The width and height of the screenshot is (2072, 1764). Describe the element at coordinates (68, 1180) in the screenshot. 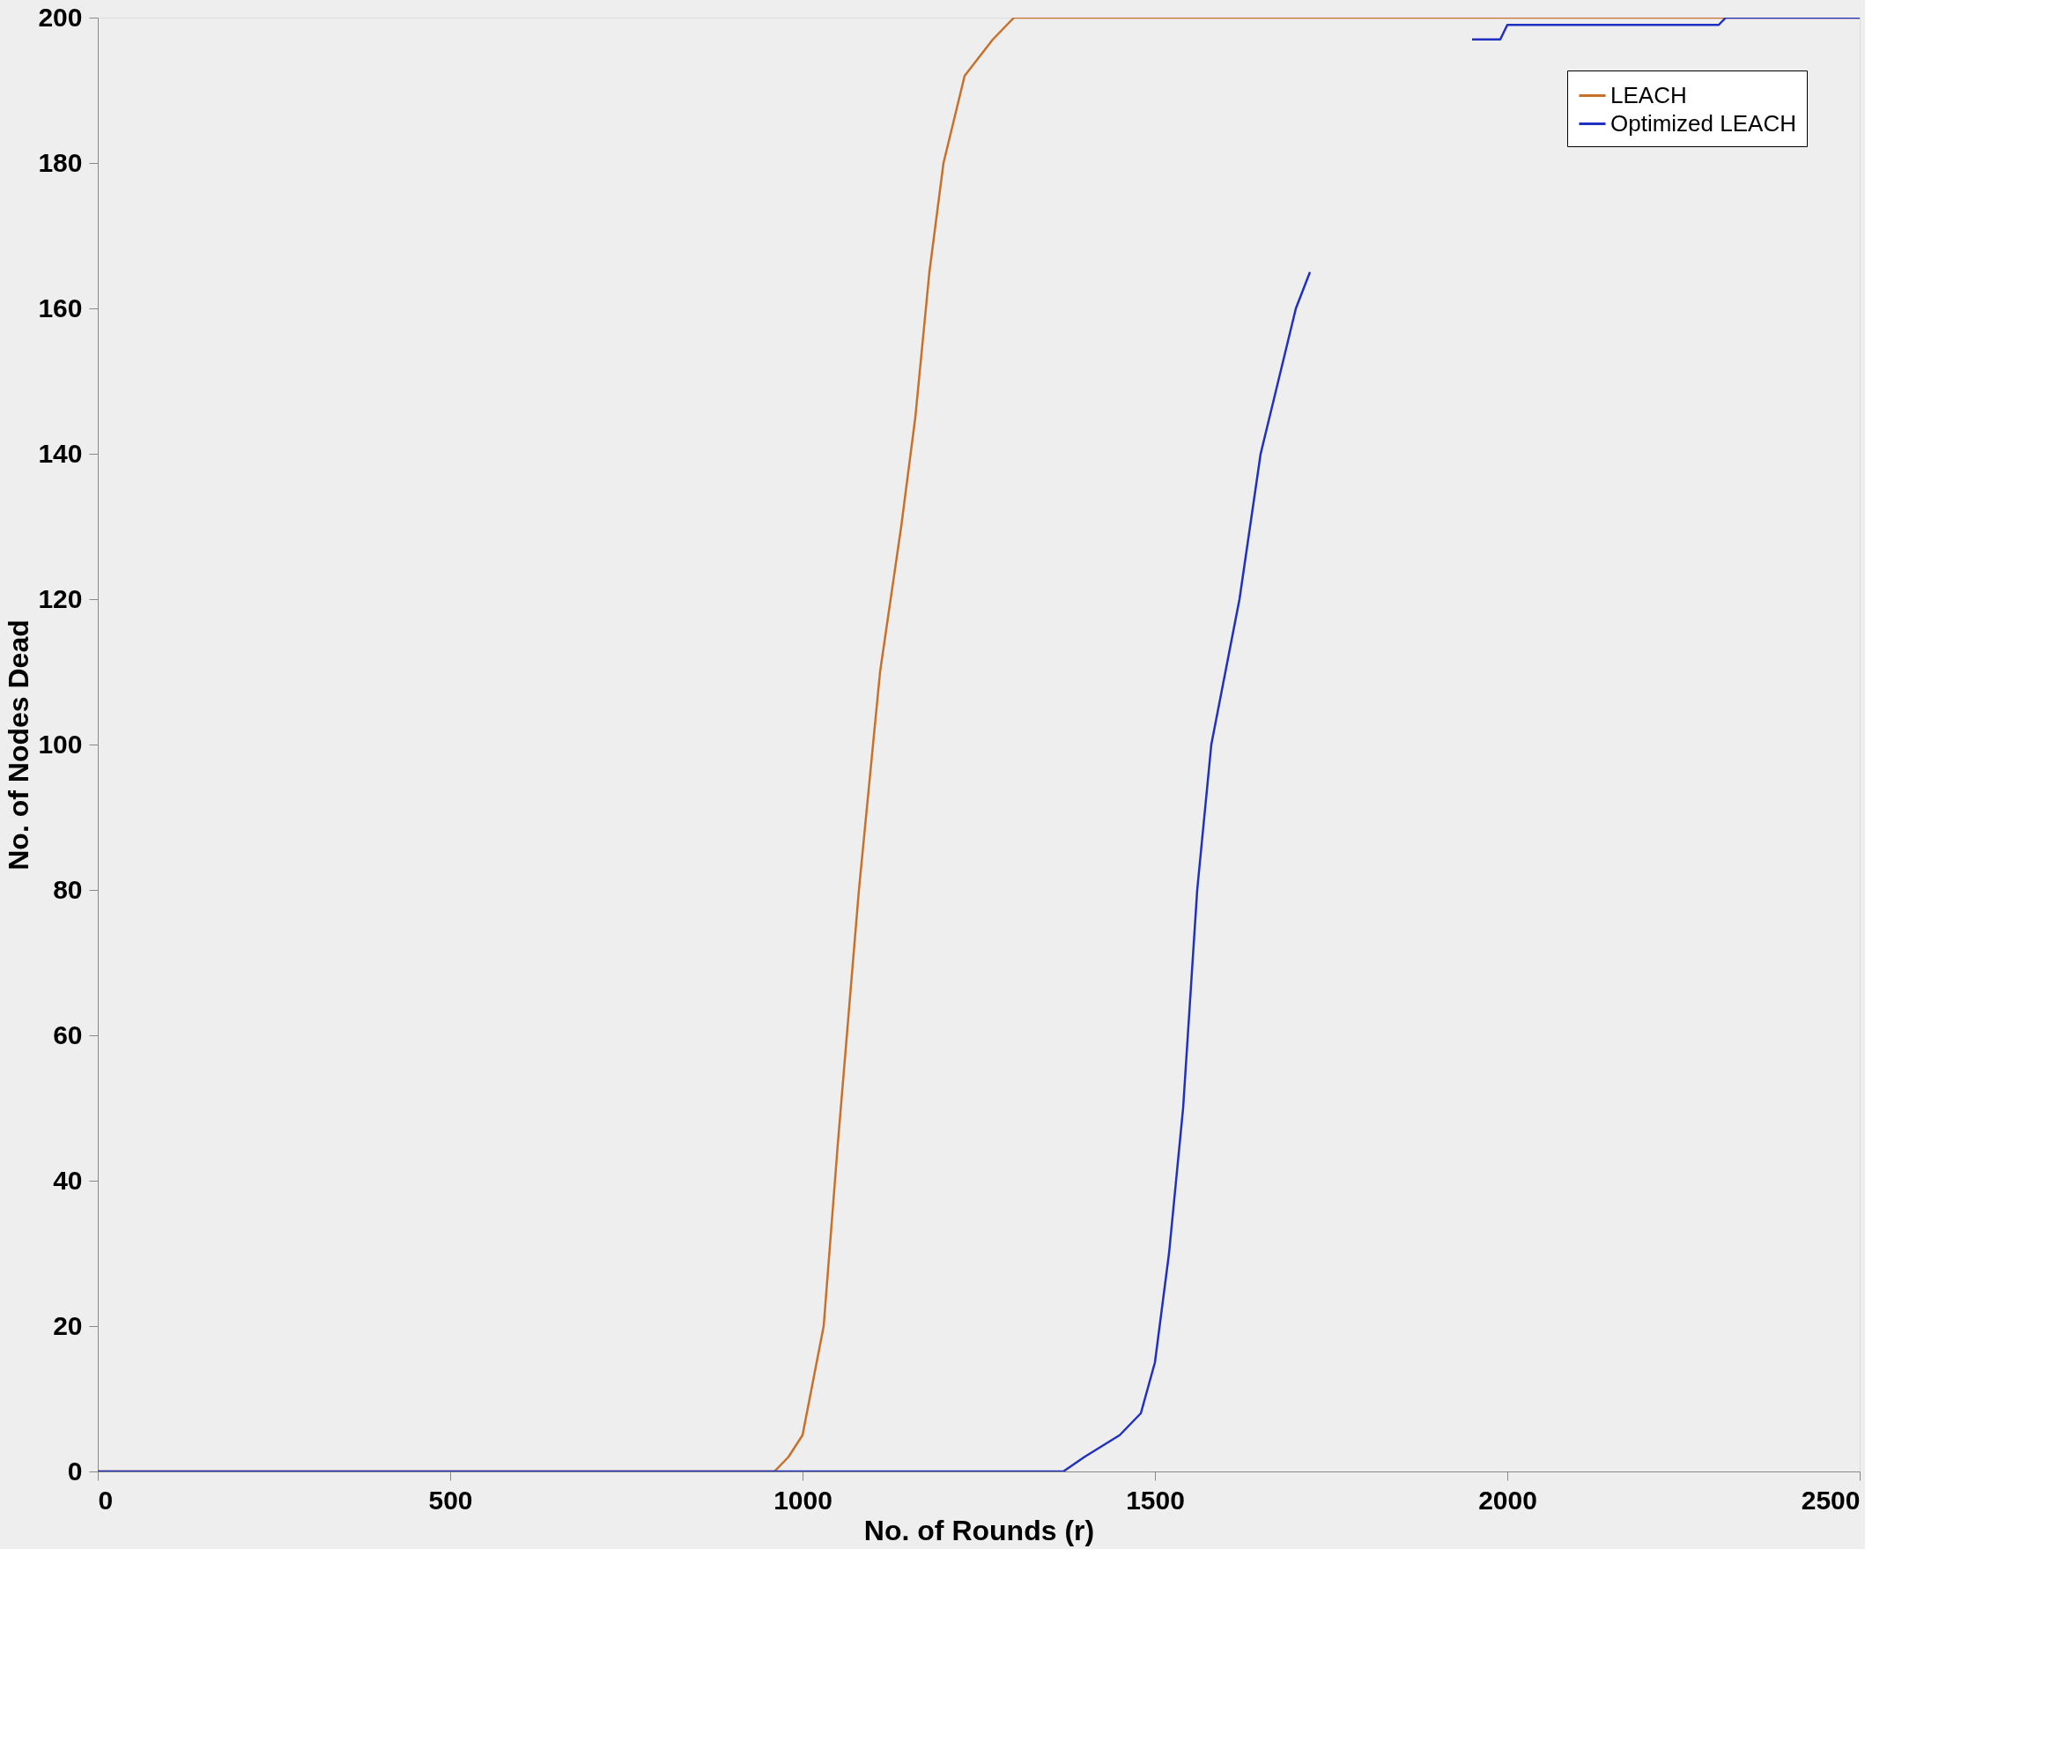

I see `y-tick-label: 40` at that location.